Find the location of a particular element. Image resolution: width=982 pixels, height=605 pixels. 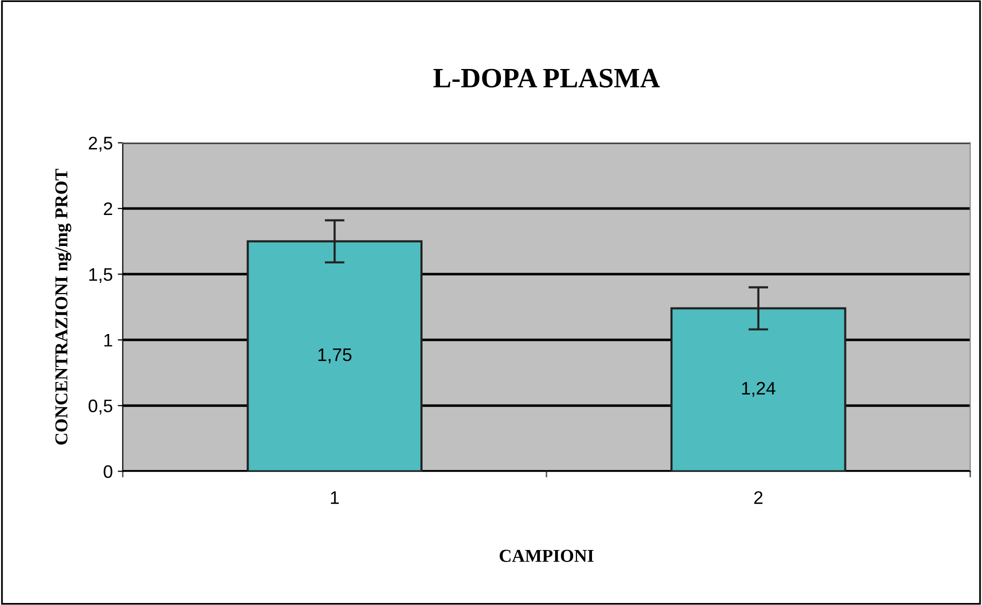

y-tick-label: 0,5 is located at coordinates (100, 407).